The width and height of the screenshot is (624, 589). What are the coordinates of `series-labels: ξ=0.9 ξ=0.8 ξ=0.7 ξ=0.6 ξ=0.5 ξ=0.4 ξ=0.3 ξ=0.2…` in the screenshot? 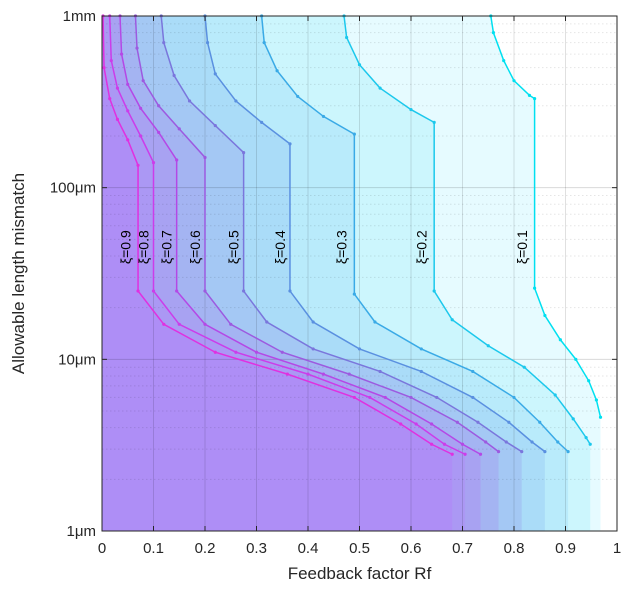 It's located at (323, 247).